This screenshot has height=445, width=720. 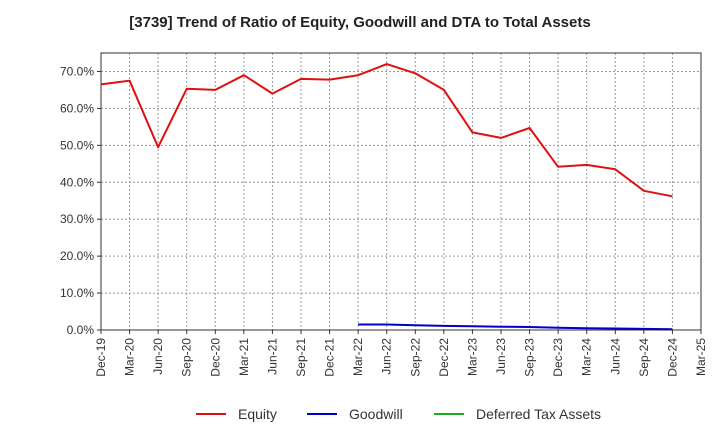 I want to click on x-tick-label: Dec-23, so click(x=558, y=357).